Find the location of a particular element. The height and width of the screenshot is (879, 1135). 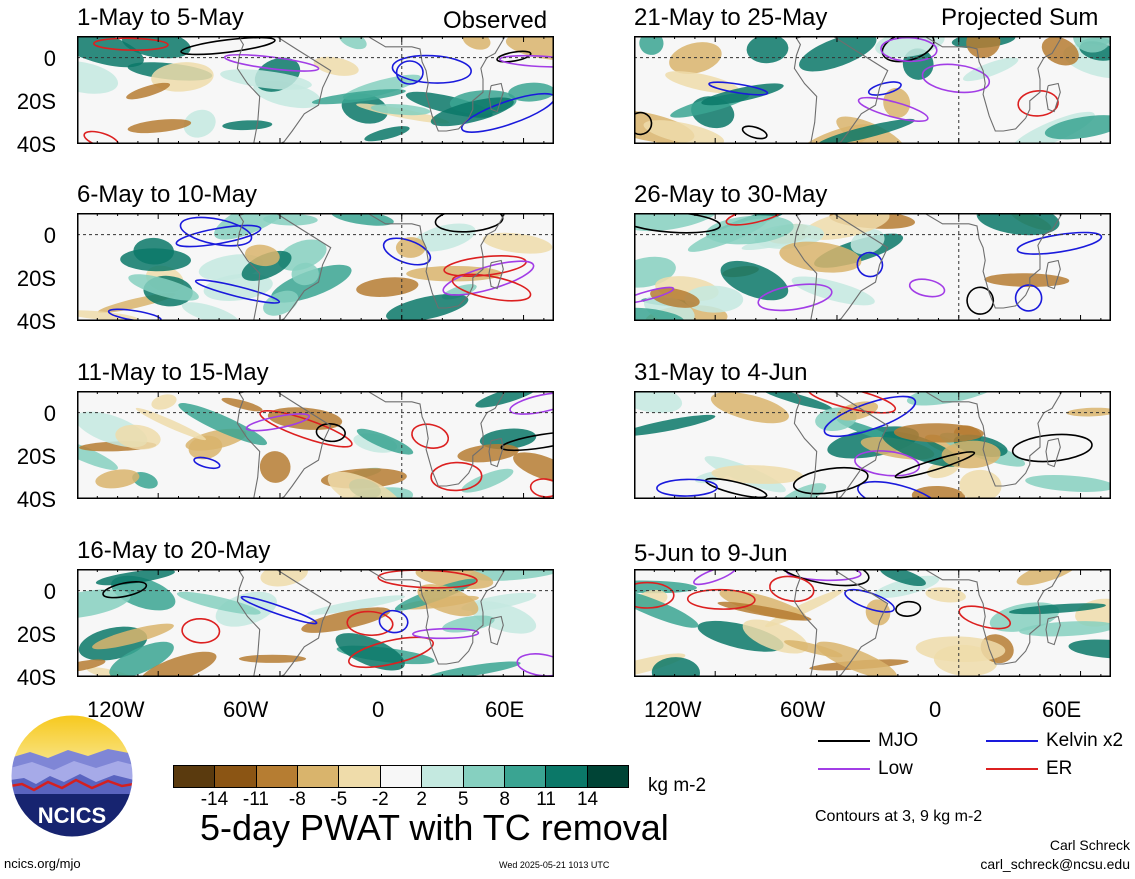

colorbar is located at coordinates (401, 776).